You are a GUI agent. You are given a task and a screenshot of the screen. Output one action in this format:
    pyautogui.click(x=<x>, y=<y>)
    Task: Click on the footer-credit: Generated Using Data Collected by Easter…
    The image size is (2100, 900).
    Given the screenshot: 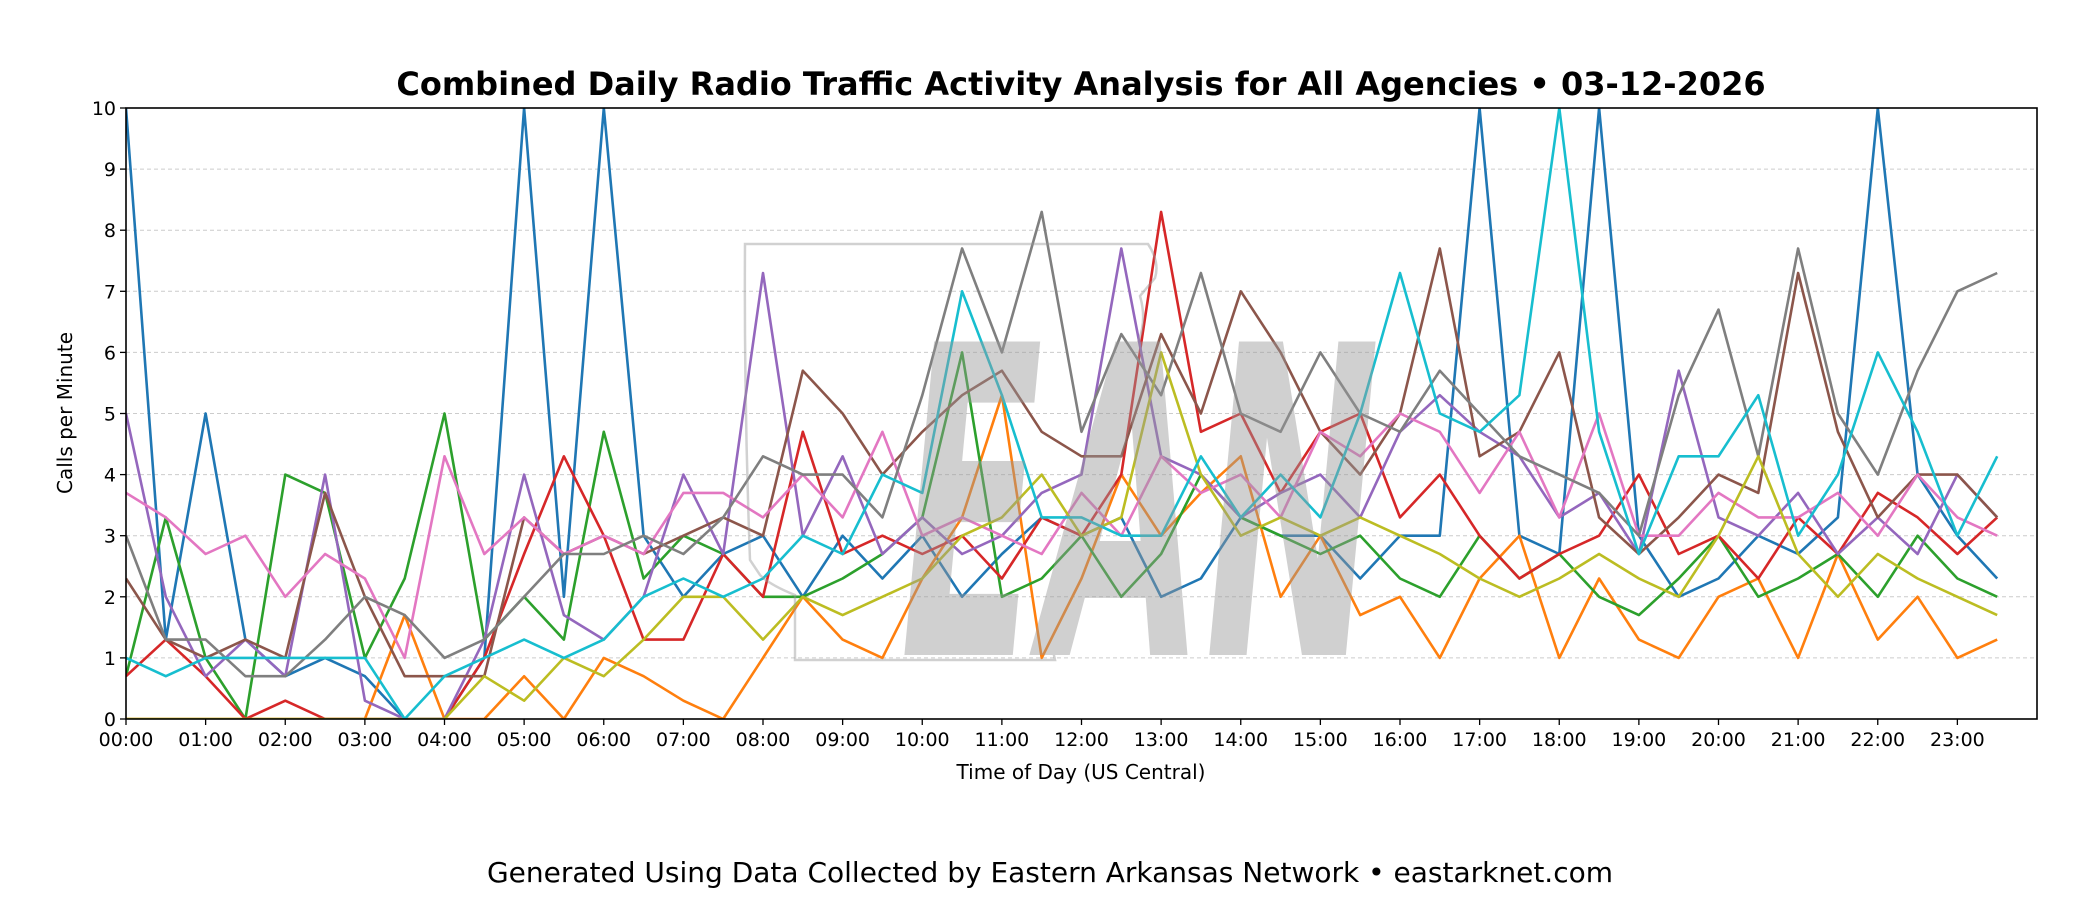 What is the action you would take?
    pyautogui.click(x=1050, y=872)
    